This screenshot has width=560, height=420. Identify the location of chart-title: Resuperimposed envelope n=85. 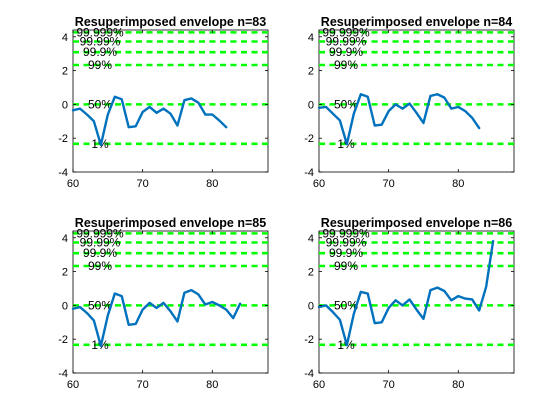
(170, 223).